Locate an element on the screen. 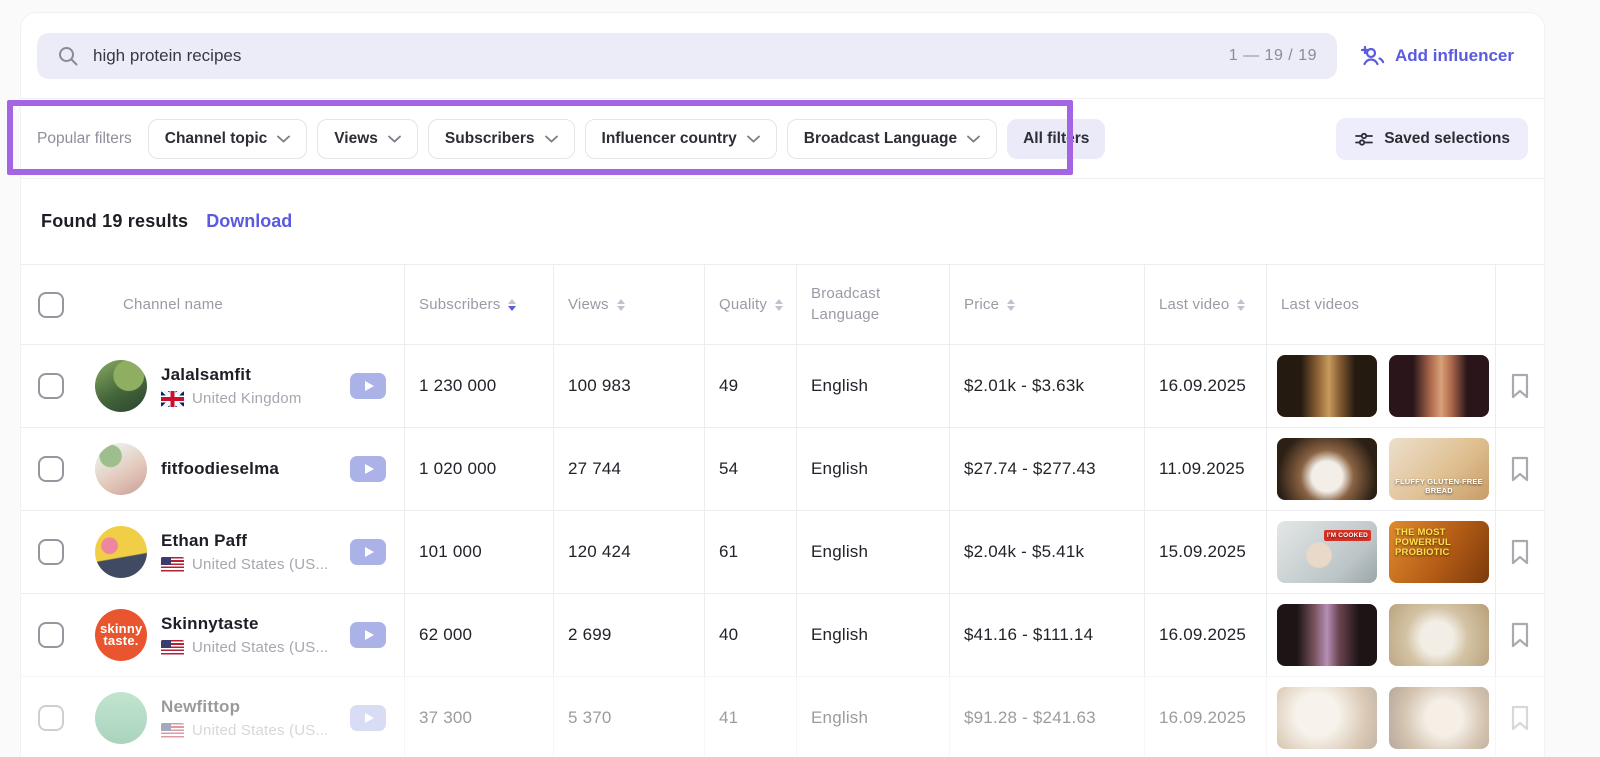  add-person-icon is located at coordinates (1372, 56).